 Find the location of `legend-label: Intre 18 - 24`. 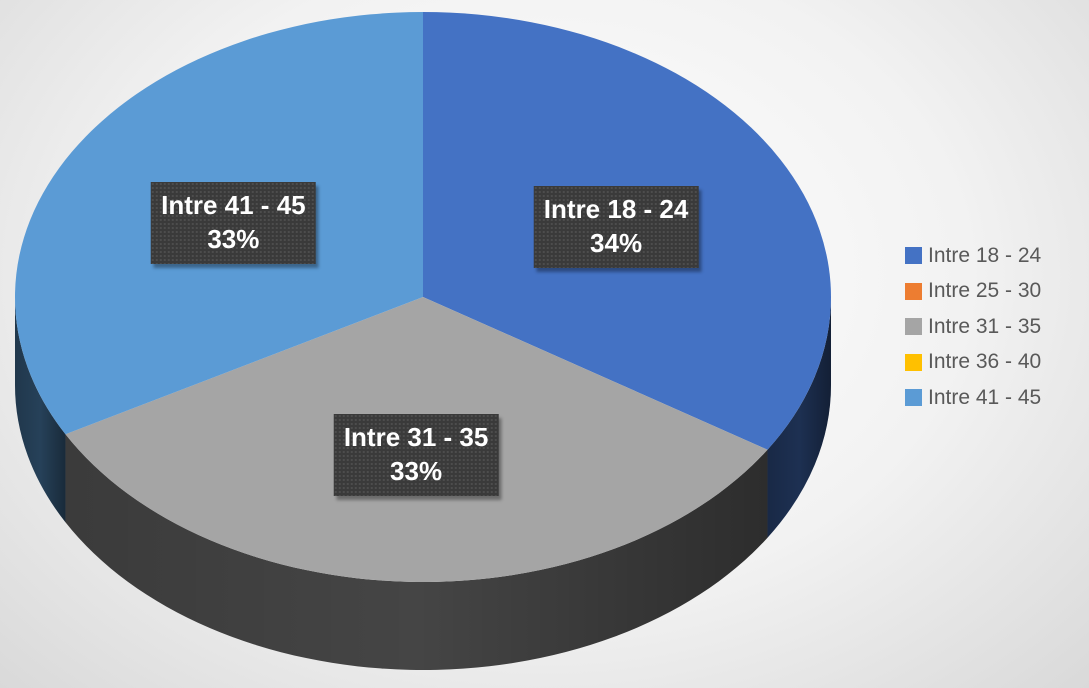

legend-label: Intre 18 - 24 is located at coordinates (985, 255).